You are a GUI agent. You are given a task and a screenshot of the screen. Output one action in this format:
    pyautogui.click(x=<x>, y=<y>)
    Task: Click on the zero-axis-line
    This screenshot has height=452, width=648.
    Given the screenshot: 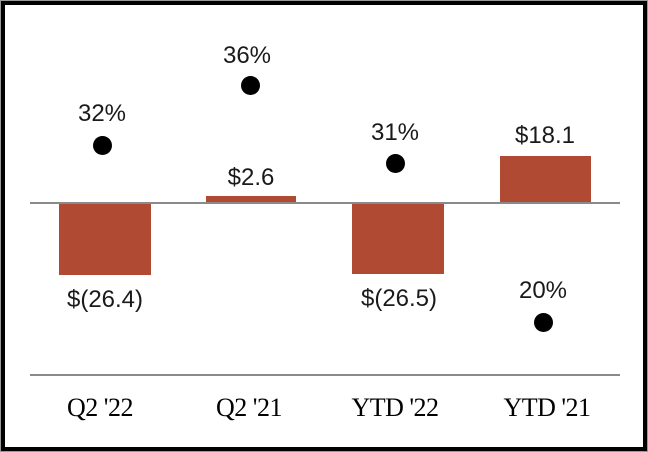 What is the action you would take?
    pyautogui.click(x=325, y=203)
    